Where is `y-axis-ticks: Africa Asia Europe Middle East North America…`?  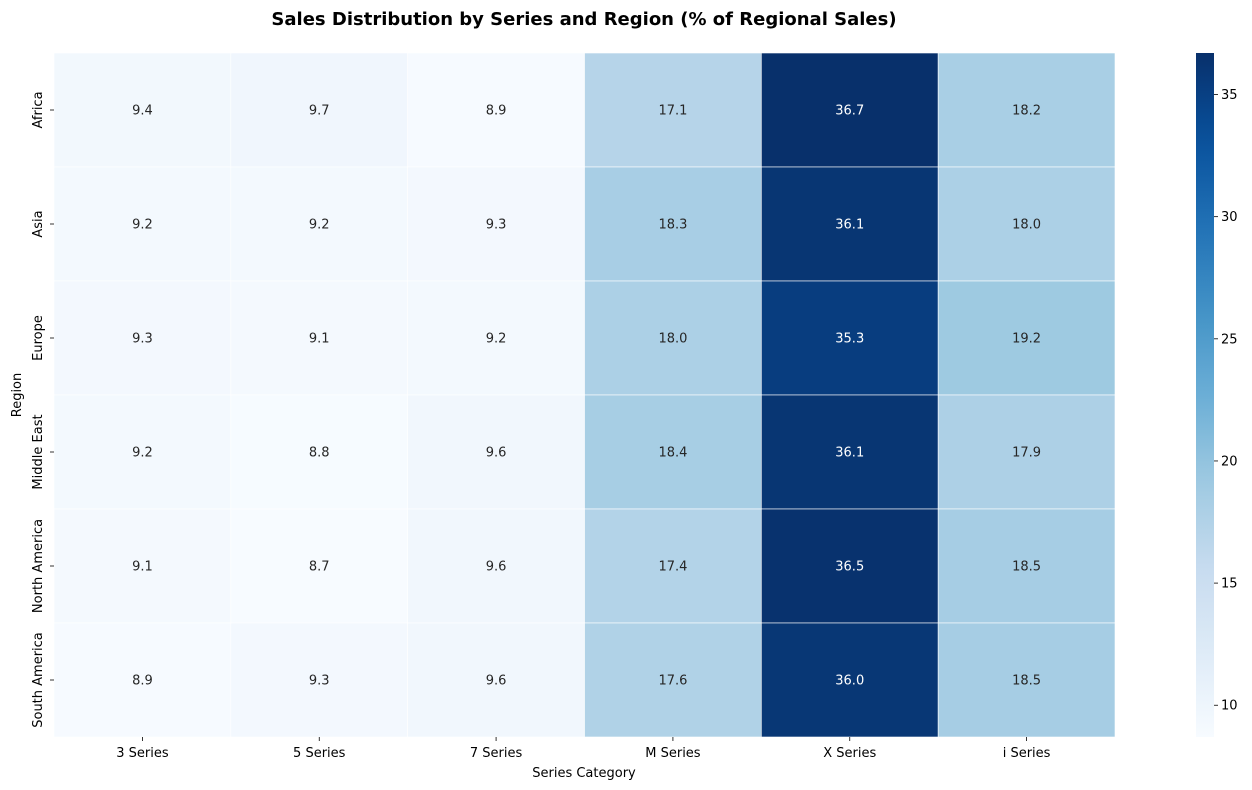 y-axis-ticks: Africa Asia Europe Middle East North America… is located at coordinates (42, 409).